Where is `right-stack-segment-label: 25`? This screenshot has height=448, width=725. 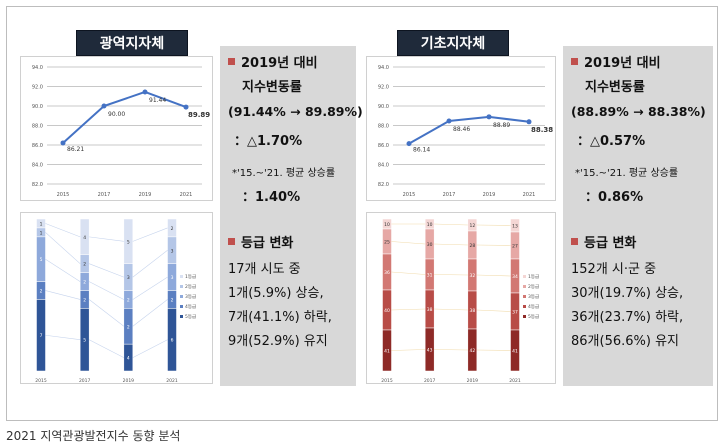 right-stack-segment-label: 25 is located at coordinates (387, 243).